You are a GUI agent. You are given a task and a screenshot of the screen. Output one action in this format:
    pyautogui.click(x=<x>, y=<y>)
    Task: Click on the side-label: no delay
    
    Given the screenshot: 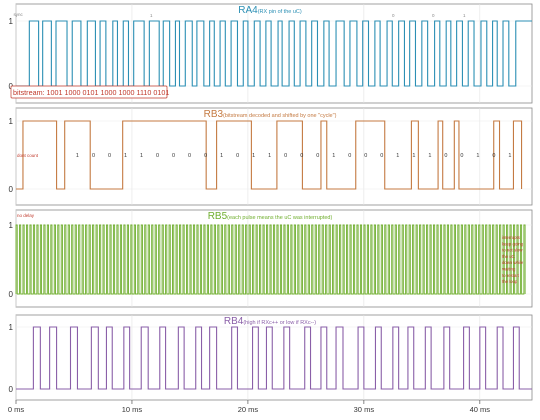 What is the action you would take?
    pyautogui.click(x=26, y=215)
    